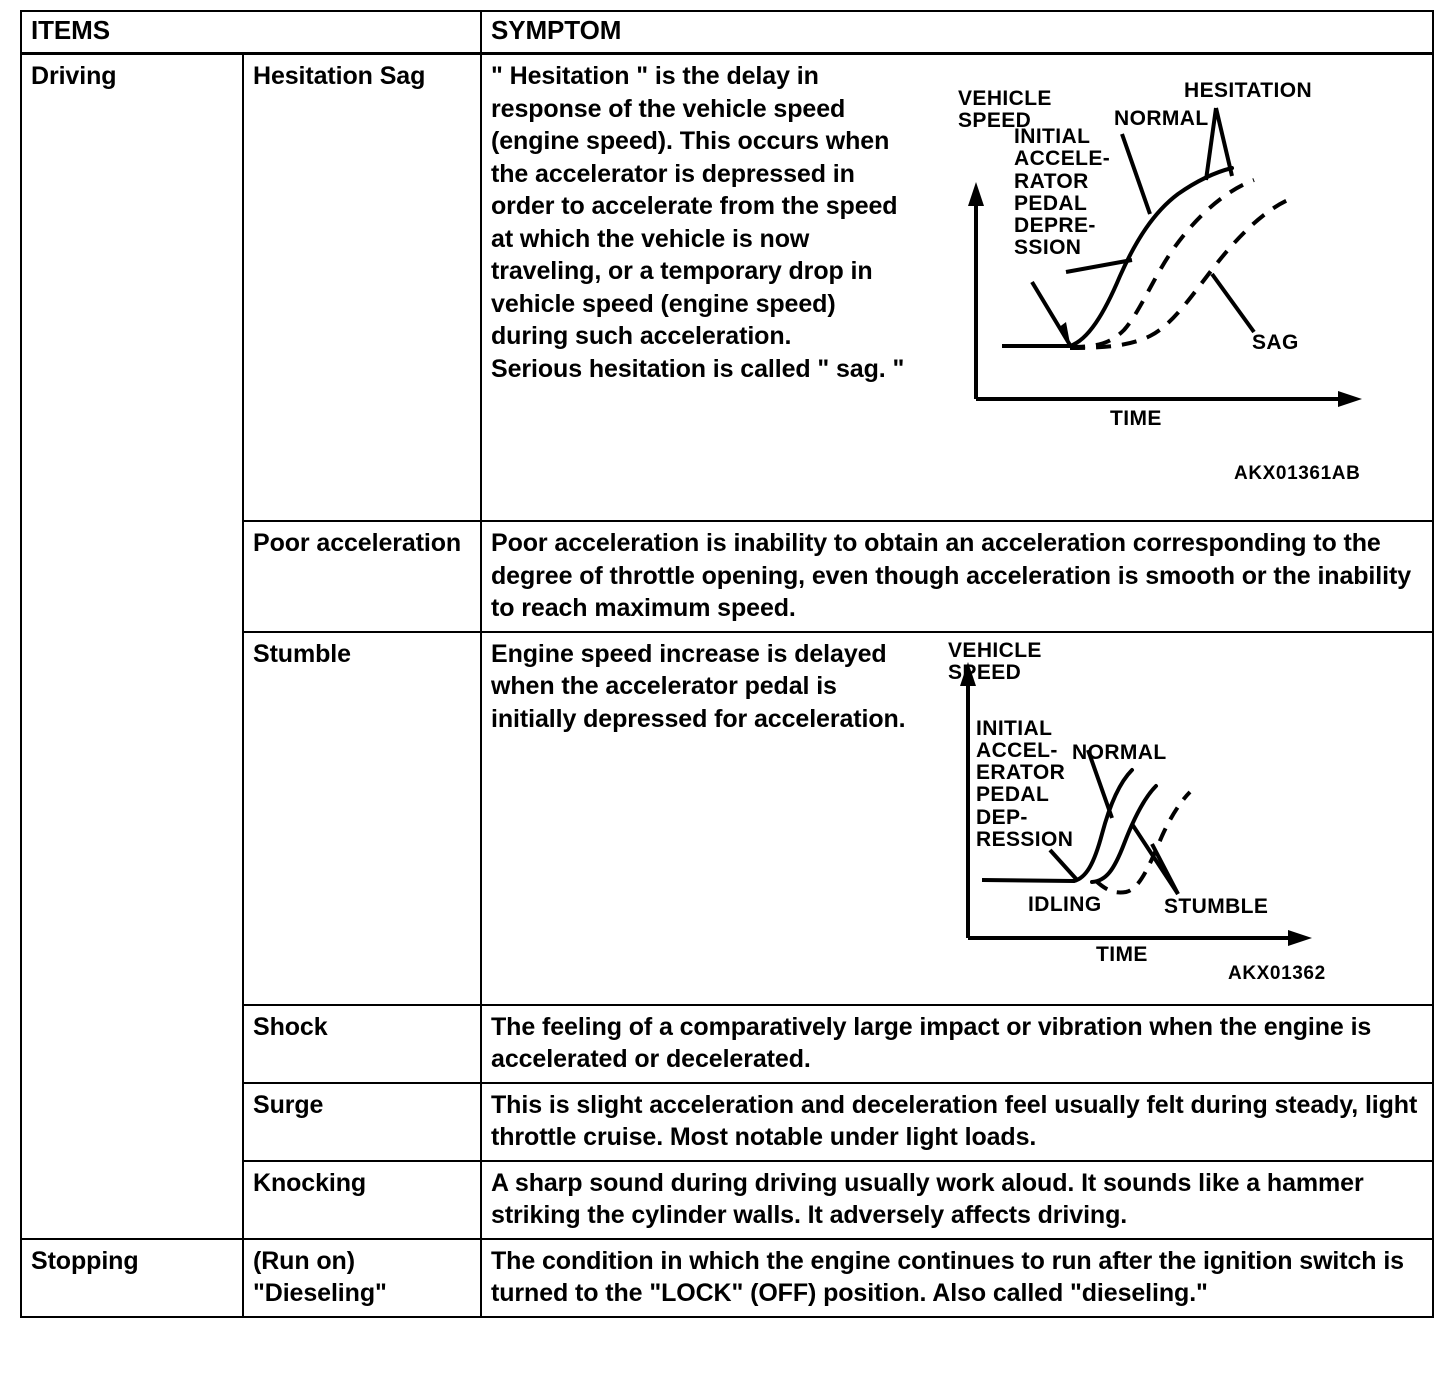 The width and height of the screenshot is (1456, 1380). What do you see at coordinates (1248, 90) in the screenshot?
I see `hesitation-curve-label: HESITATION` at bounding box center [1248, 90].